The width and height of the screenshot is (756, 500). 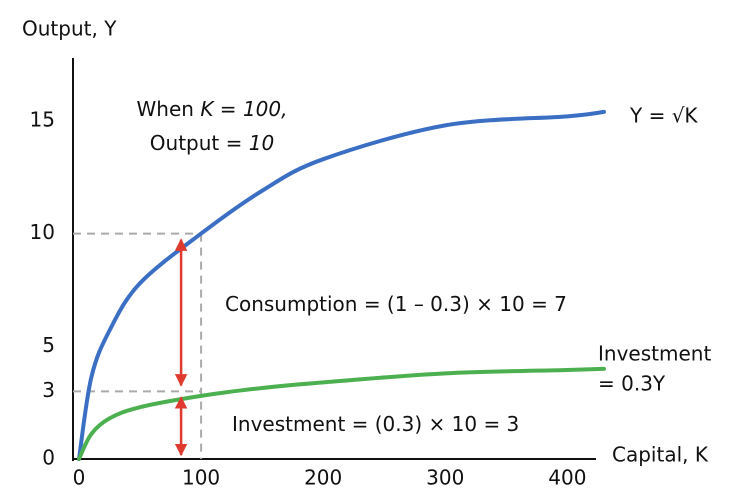 I want to click on y-tick-label: 10, so click(x=42, y=232).